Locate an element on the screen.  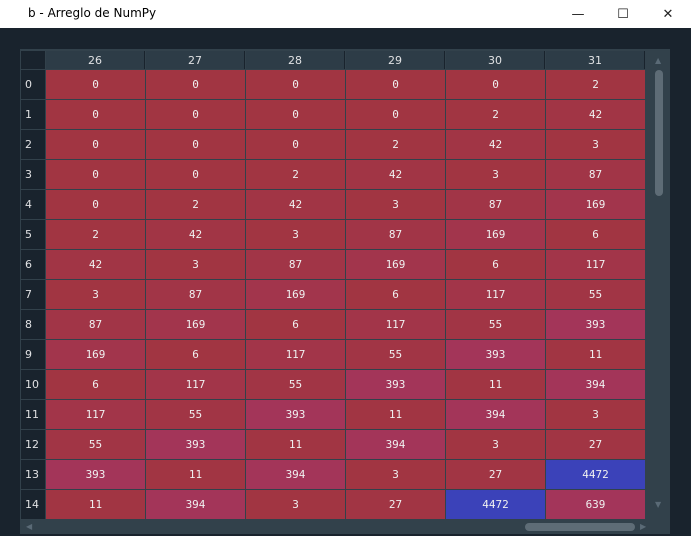
column-header: 30 is located at coordinates (495, 60).